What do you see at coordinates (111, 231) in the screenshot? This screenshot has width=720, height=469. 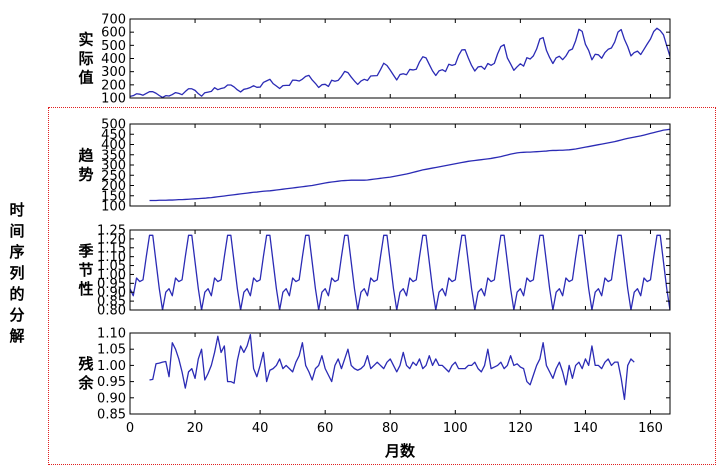 I see `y-tick-label: 1.25` at bounding box center [111, 231].